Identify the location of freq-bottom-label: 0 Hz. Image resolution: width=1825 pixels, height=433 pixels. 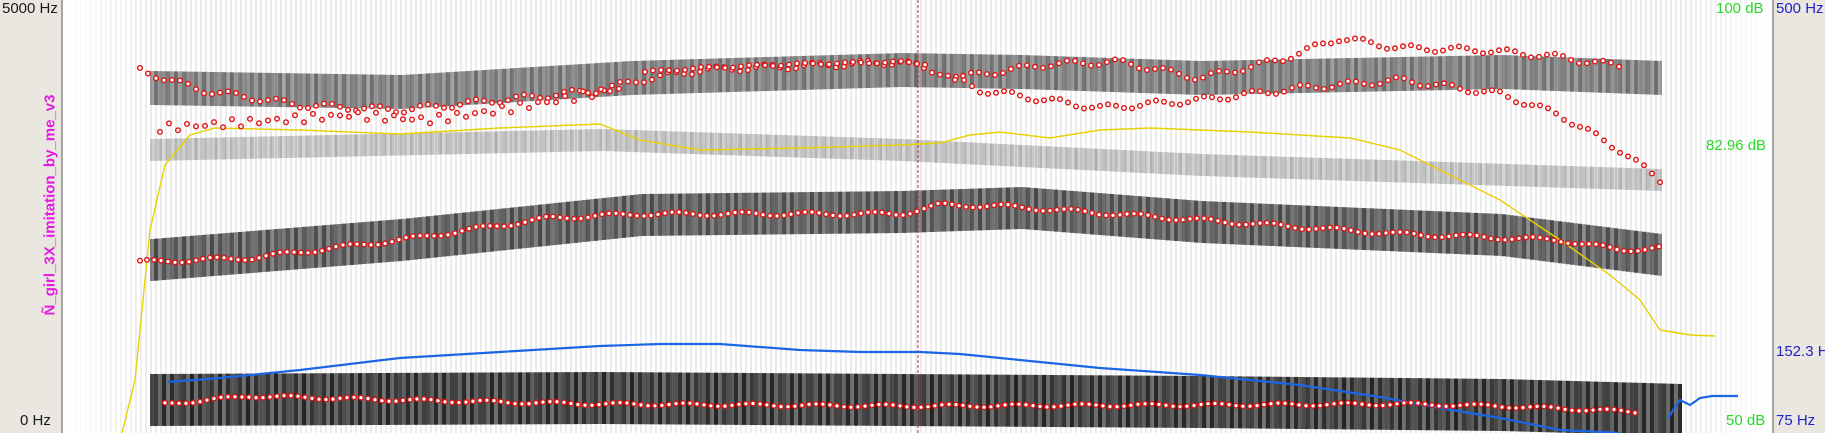
(35, 420).